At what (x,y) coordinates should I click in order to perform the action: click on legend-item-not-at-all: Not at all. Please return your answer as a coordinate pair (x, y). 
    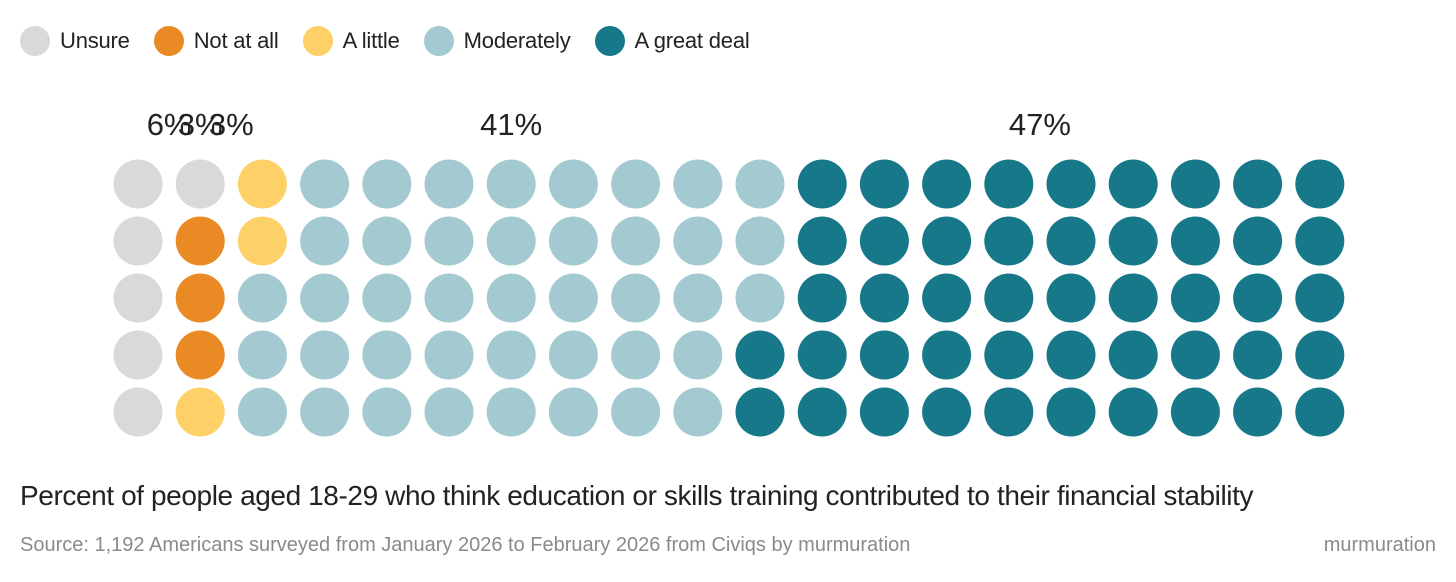
    Looking at the image, I should click on (216, 41).